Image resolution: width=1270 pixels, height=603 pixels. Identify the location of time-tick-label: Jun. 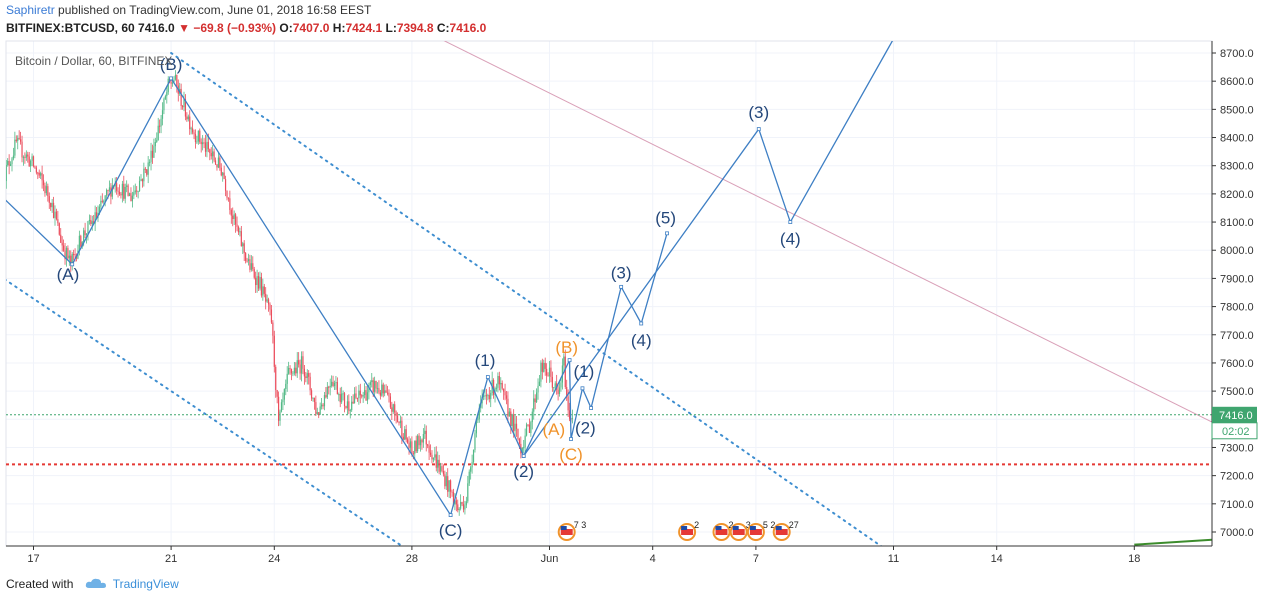
(550, 559).